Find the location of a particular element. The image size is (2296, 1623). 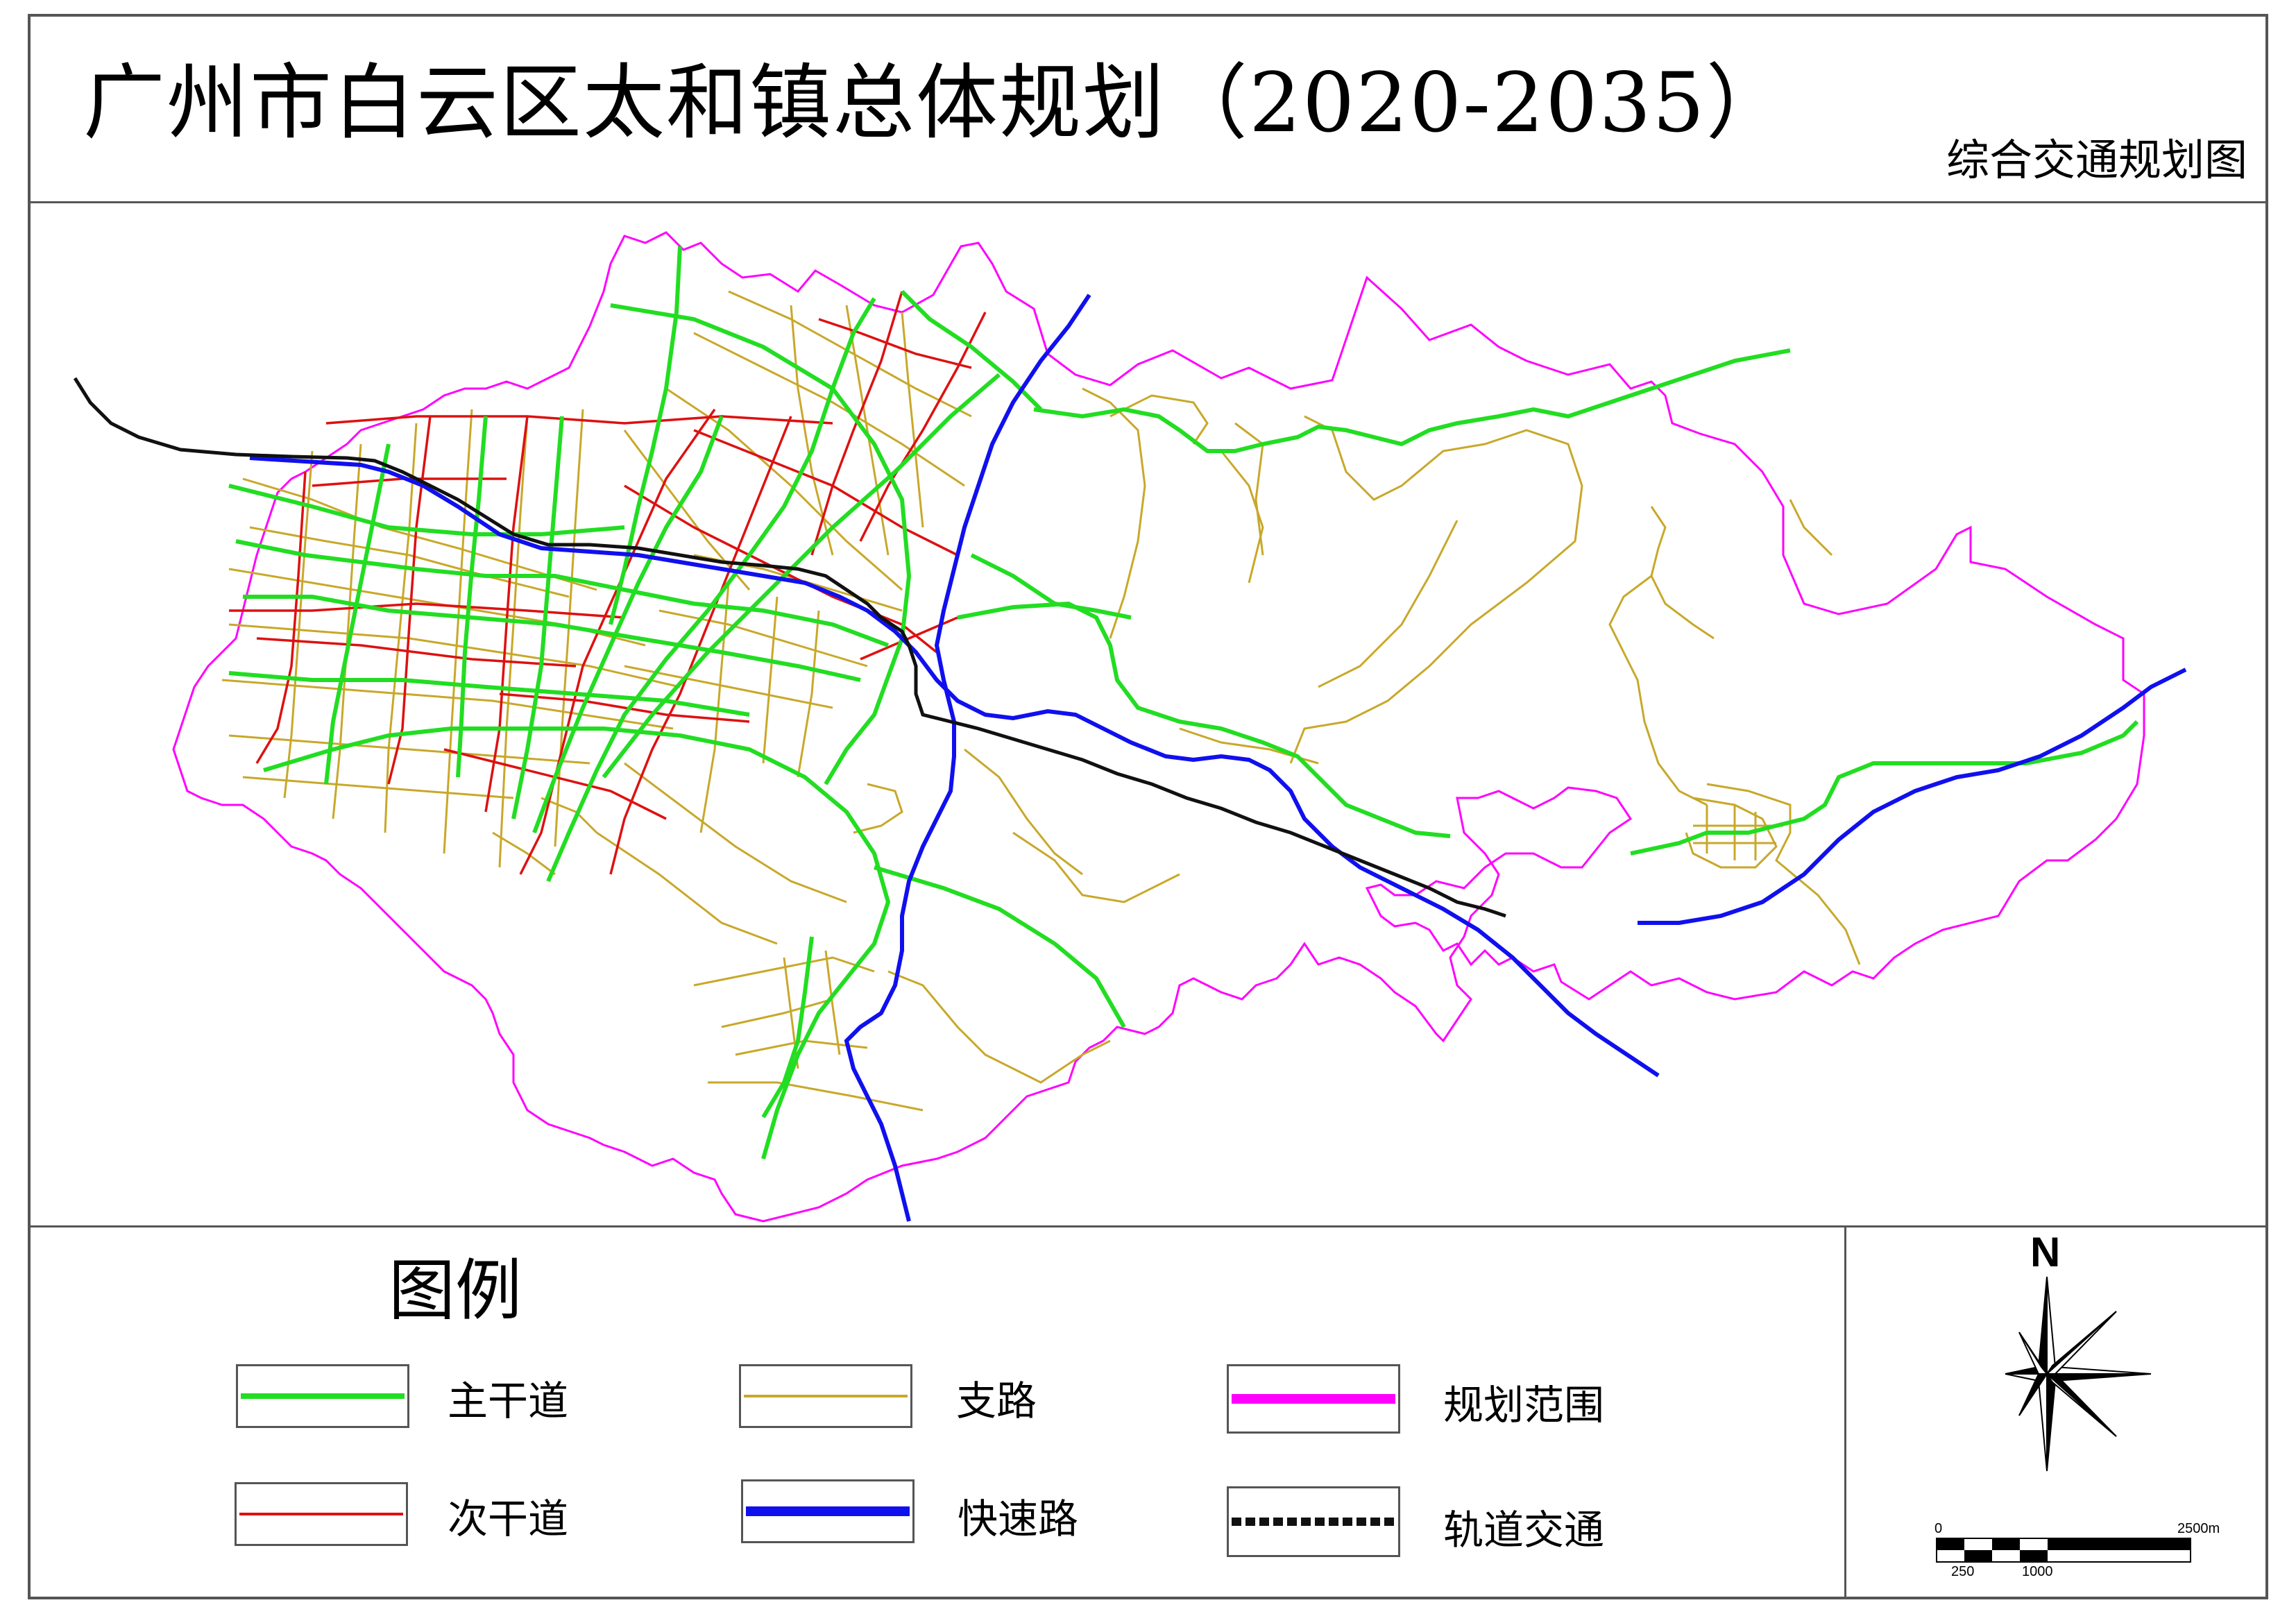

legend-divider is located at coordinates (1148, 1226).